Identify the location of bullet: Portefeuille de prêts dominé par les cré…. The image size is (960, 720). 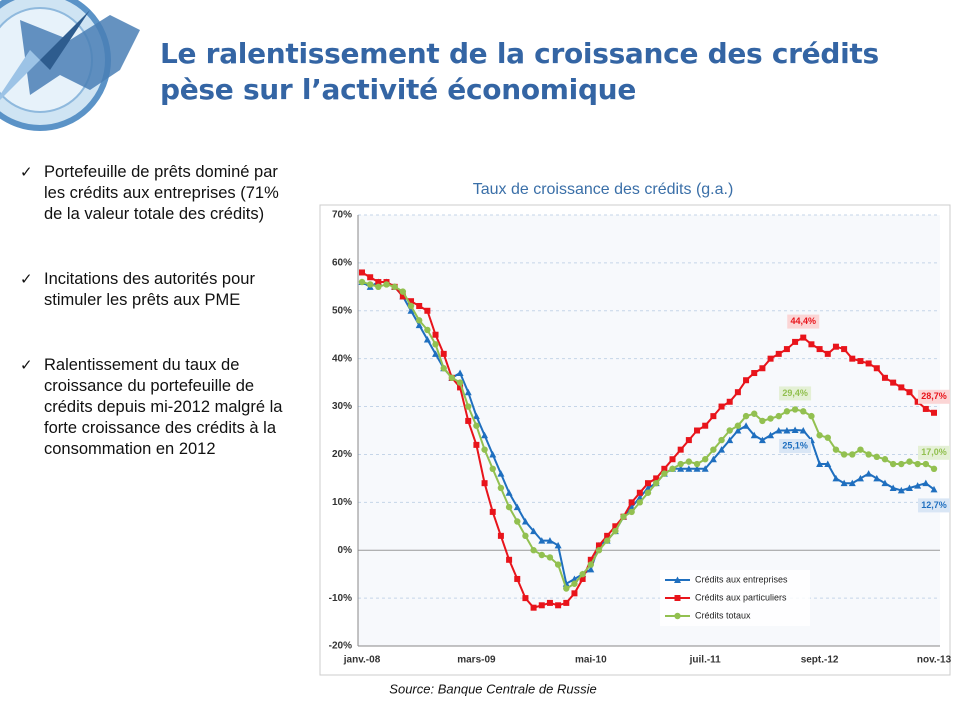
(159, 193).